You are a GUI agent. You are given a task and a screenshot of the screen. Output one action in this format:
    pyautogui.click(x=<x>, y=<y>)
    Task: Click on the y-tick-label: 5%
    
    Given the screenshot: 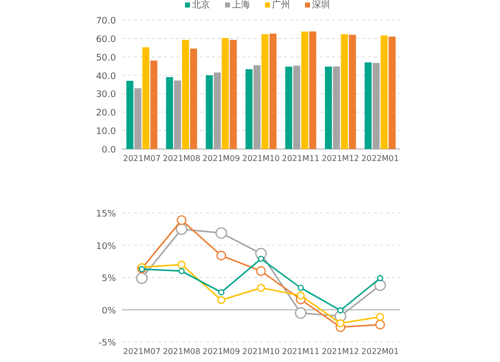 What is the action you would take?
    pyautogui.click(x=109, y=279)
    